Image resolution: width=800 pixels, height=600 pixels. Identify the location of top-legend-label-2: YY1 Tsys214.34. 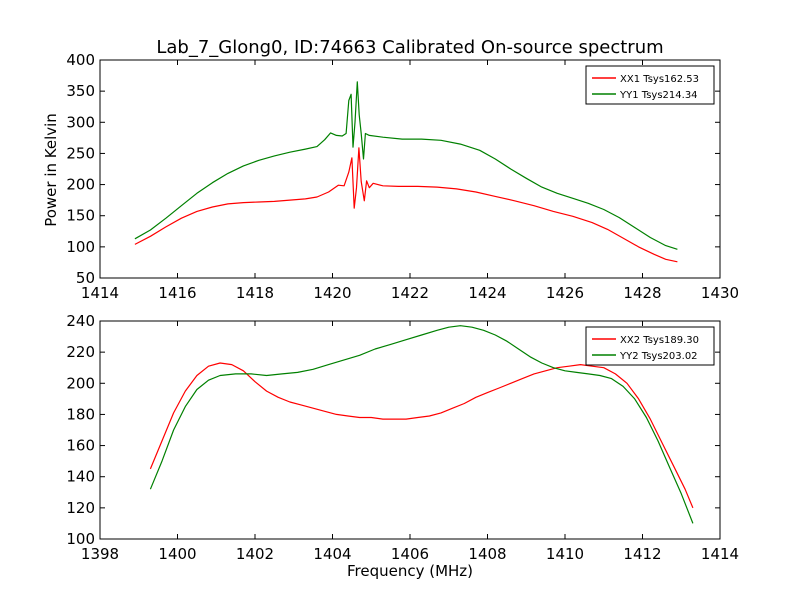
(658, 95).